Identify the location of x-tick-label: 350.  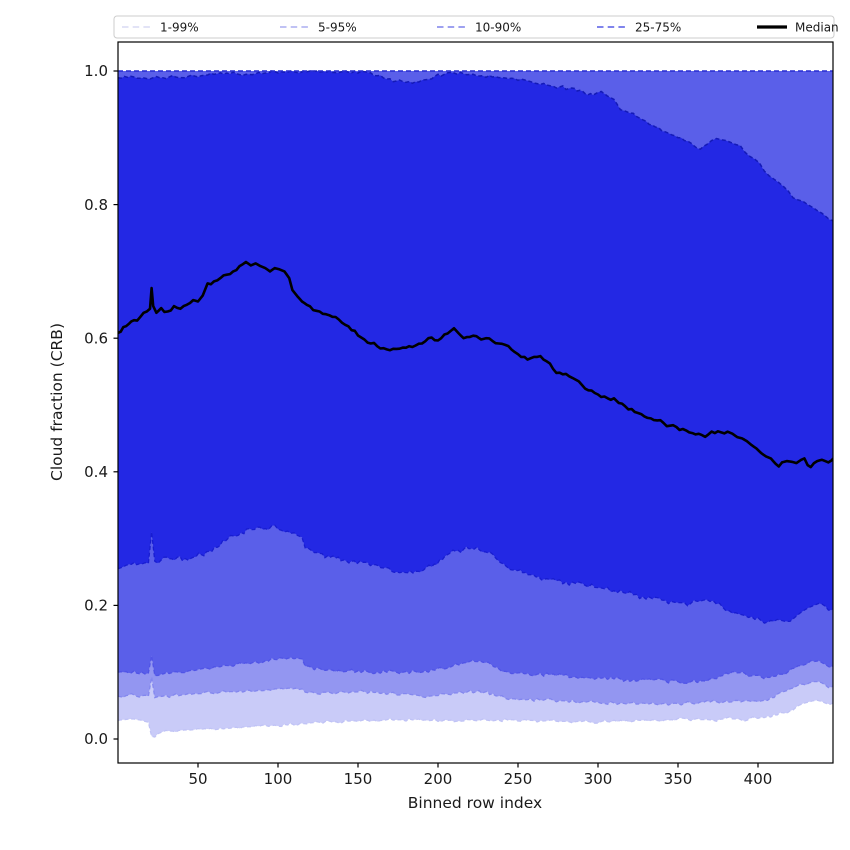
(678, 779).